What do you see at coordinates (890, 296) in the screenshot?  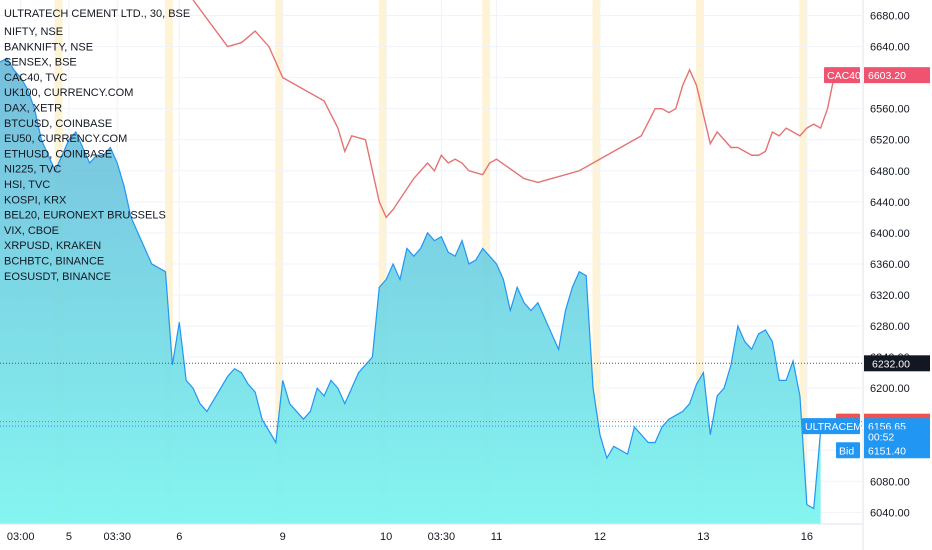 I see `y-tick-label: 6320.00` at bounding box center [890, 296].